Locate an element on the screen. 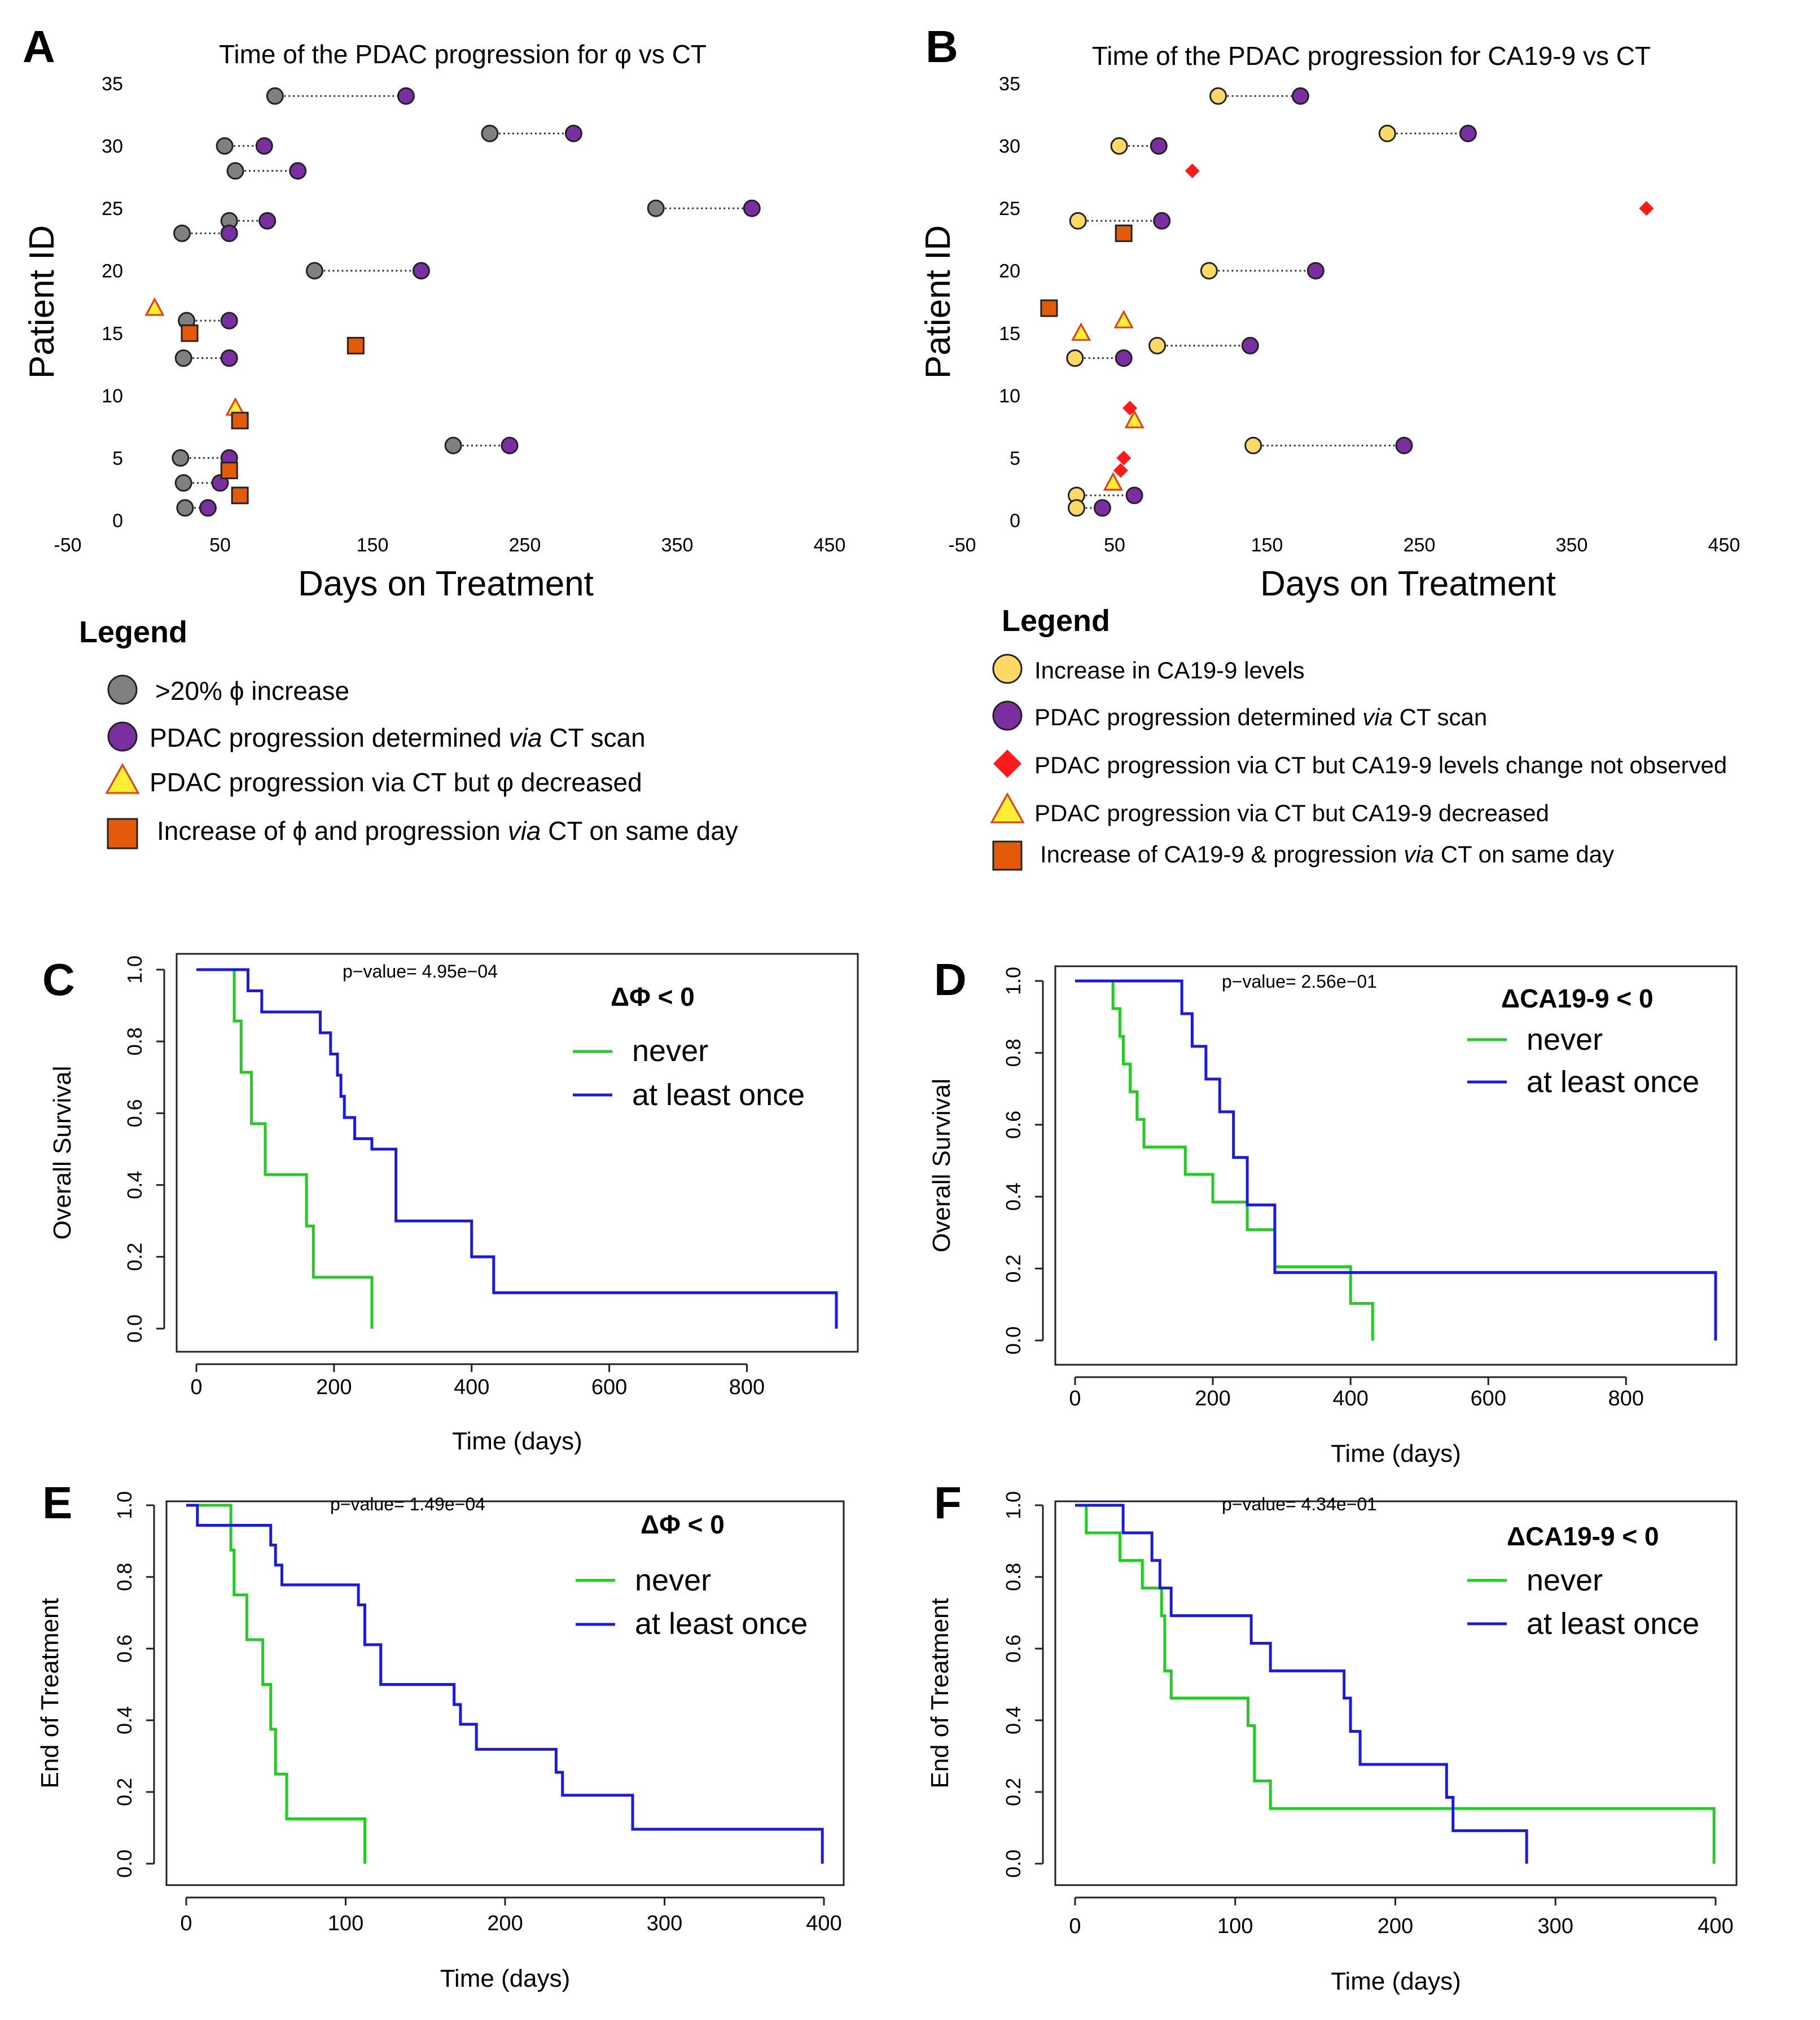 The height and width of the screenshot is (2020, 1820). x-tick-label: 0 is located at coordinates (1075, 1398).